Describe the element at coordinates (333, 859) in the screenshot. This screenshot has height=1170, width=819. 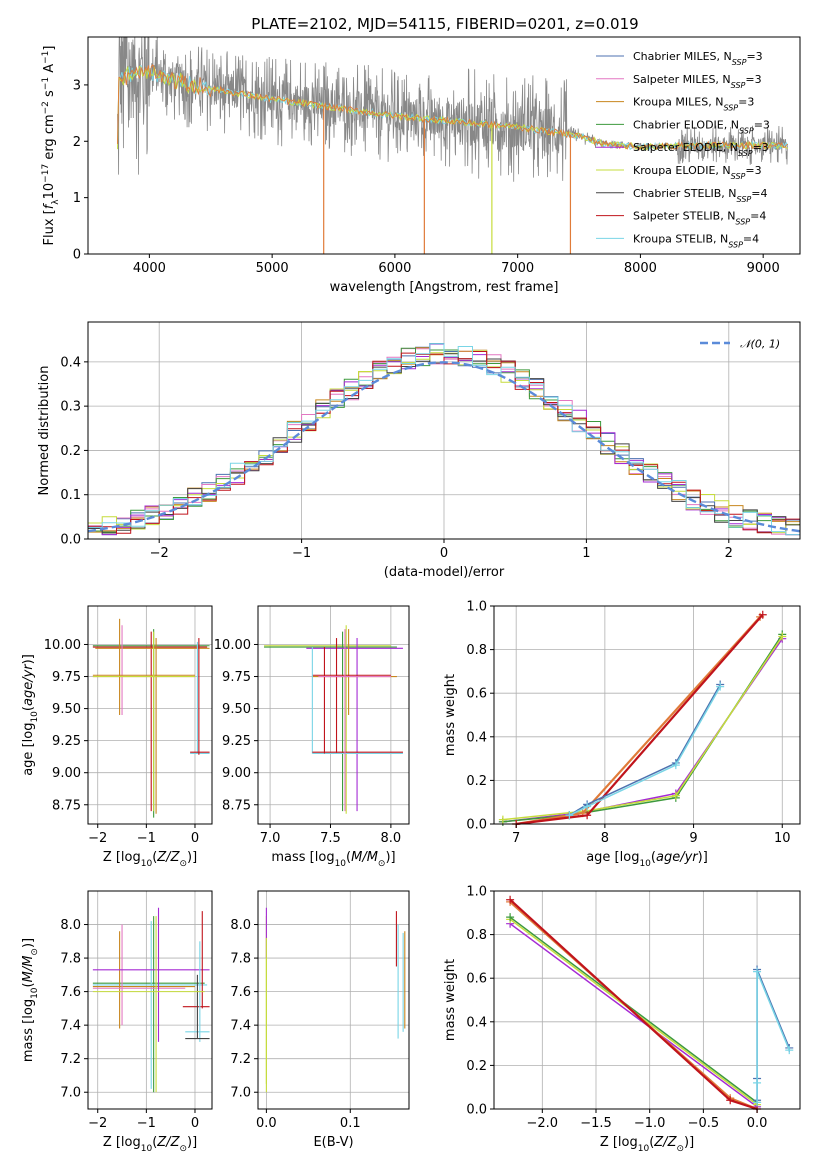
I see `x-axis-label: mass [log10(M/M⊙)]` at that location.